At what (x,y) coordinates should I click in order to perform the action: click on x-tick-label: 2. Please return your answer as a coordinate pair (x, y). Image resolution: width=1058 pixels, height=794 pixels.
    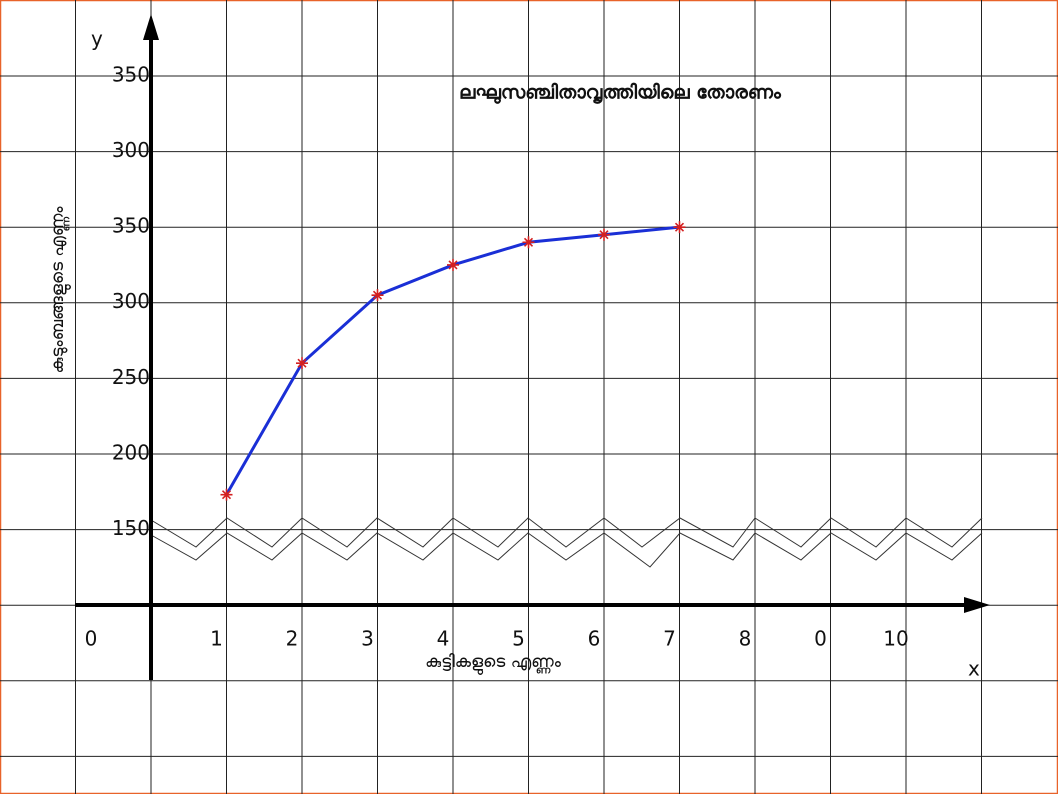
    Looking at the image, I should click on (292, 639).